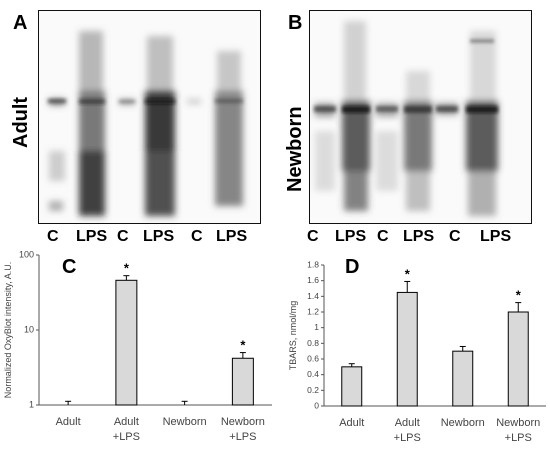 The width and height of the screenshot is (550, 450). What do you see at coordinates (316, 327) in the screenshot?
I see `chart-d-y-tick-label: 1` at bounding box center [316, 327].